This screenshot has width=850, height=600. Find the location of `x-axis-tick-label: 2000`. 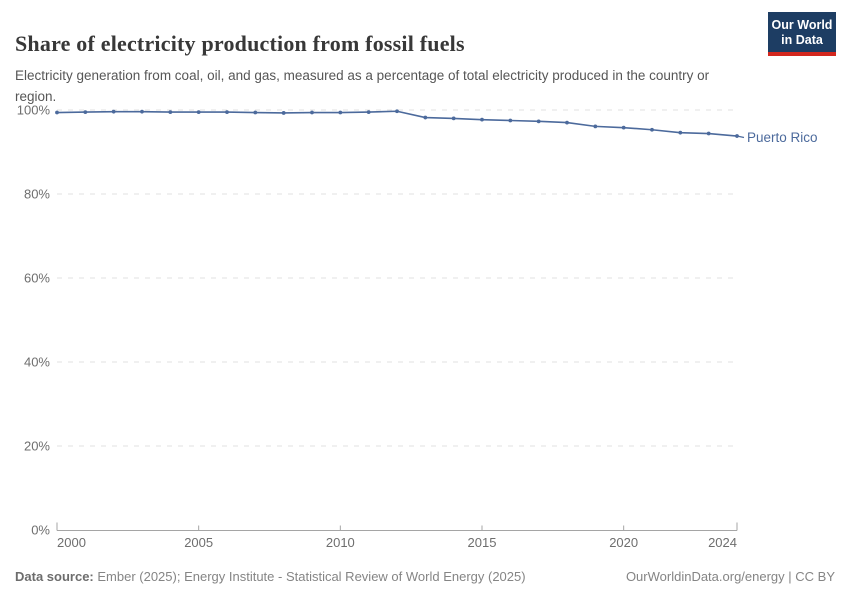

x-axis-tick-label: 2000 is located at coordinates (71, 542).